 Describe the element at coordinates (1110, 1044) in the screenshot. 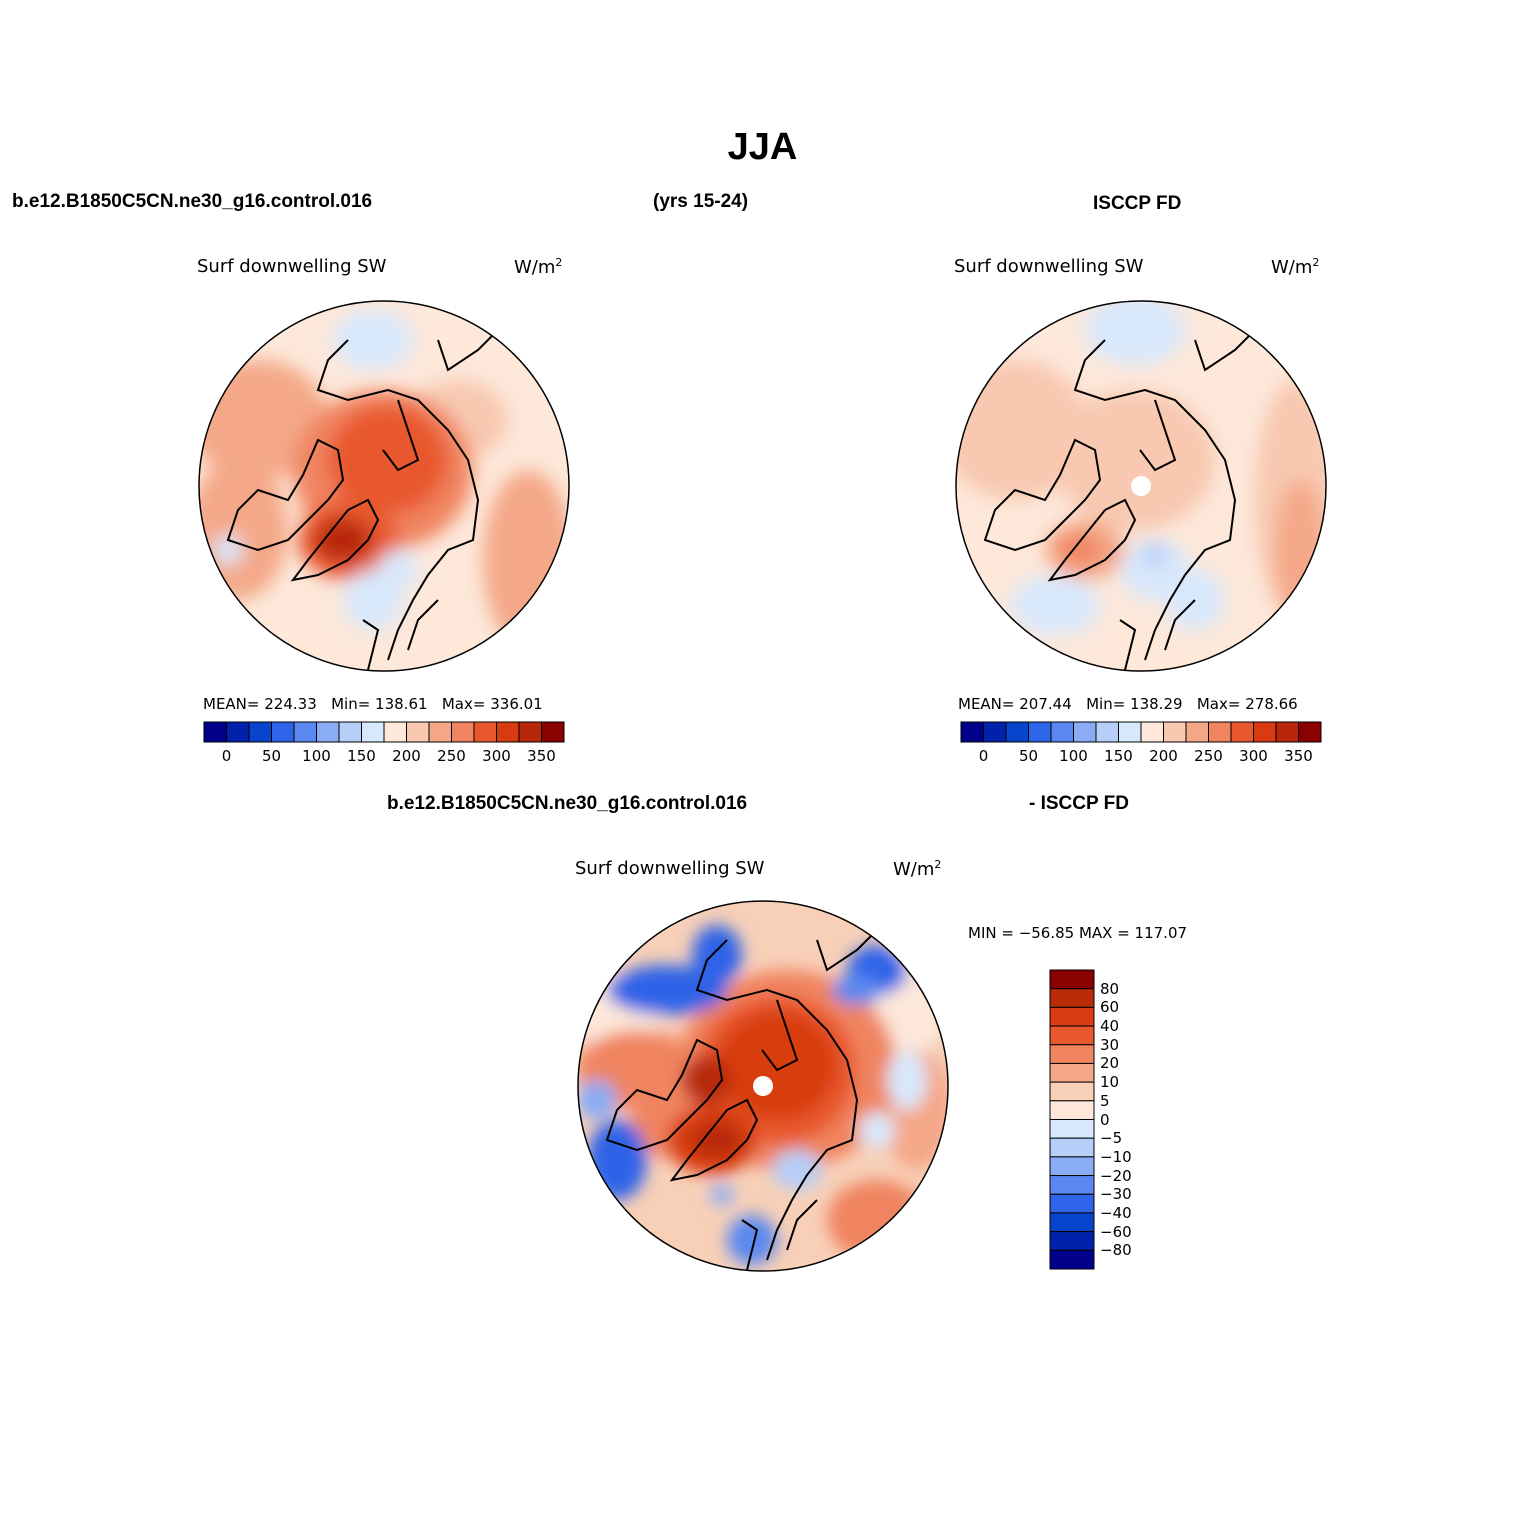

I see `colorbar-tick-label: 30` at that location.